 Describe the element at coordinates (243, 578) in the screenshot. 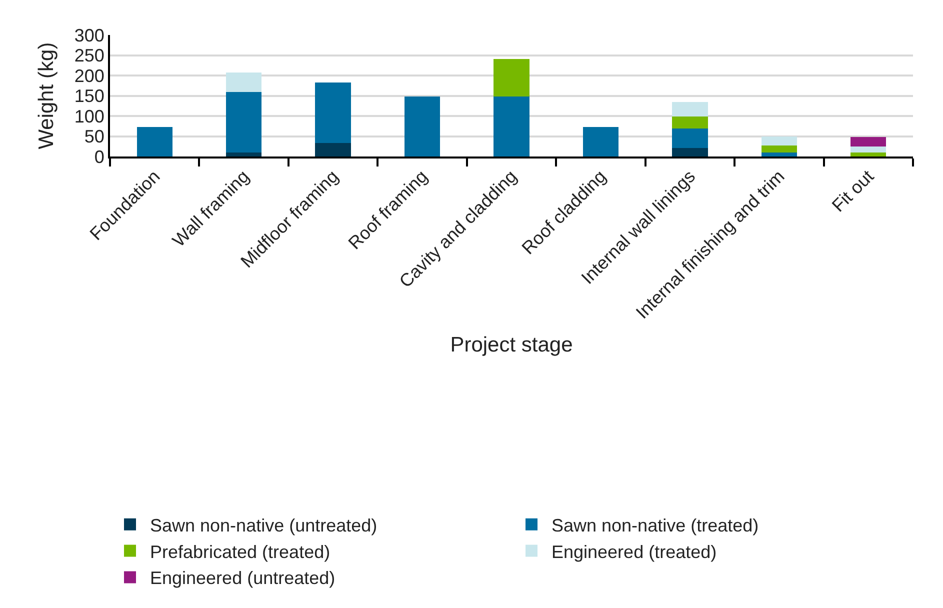

I see `legend-label: Engineered (untreated)` at that location.